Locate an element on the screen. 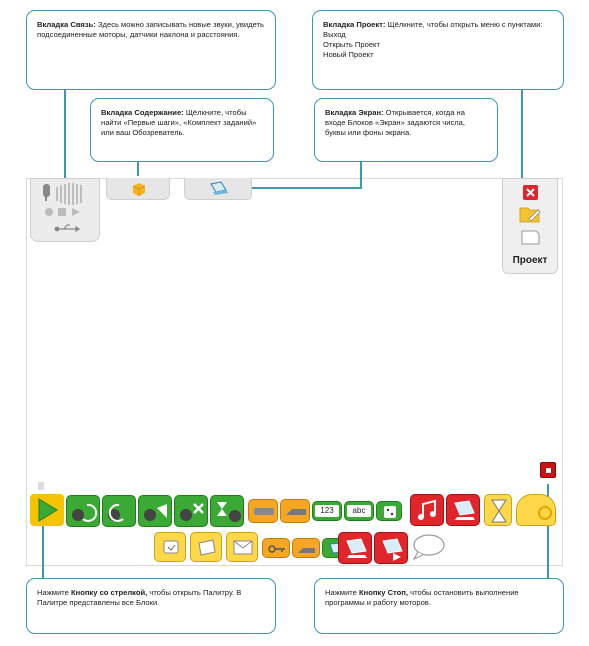 The height and width of the screenshot is (646, 589). project-tab-callout-text: Щёлкните, чтобы открыть меню с пунктами: is located at coordinates (464, 24).